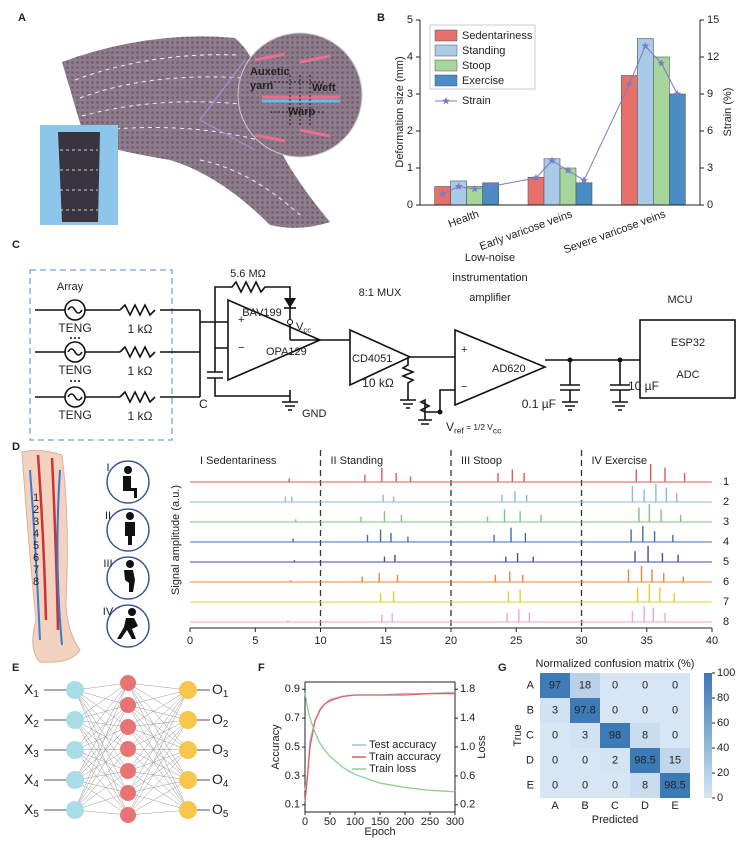  I want to click on y-axis-label: True, so click(518, 735).